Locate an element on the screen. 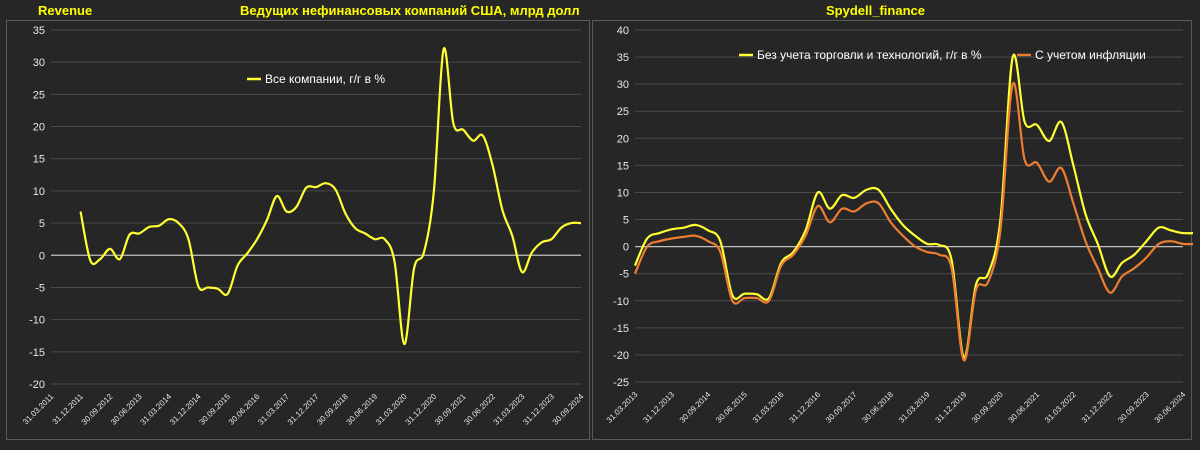 The width and height of the screenshot is (1200, 450). legend-label: С учетом инфляции is located at coordinates (1090, 55).